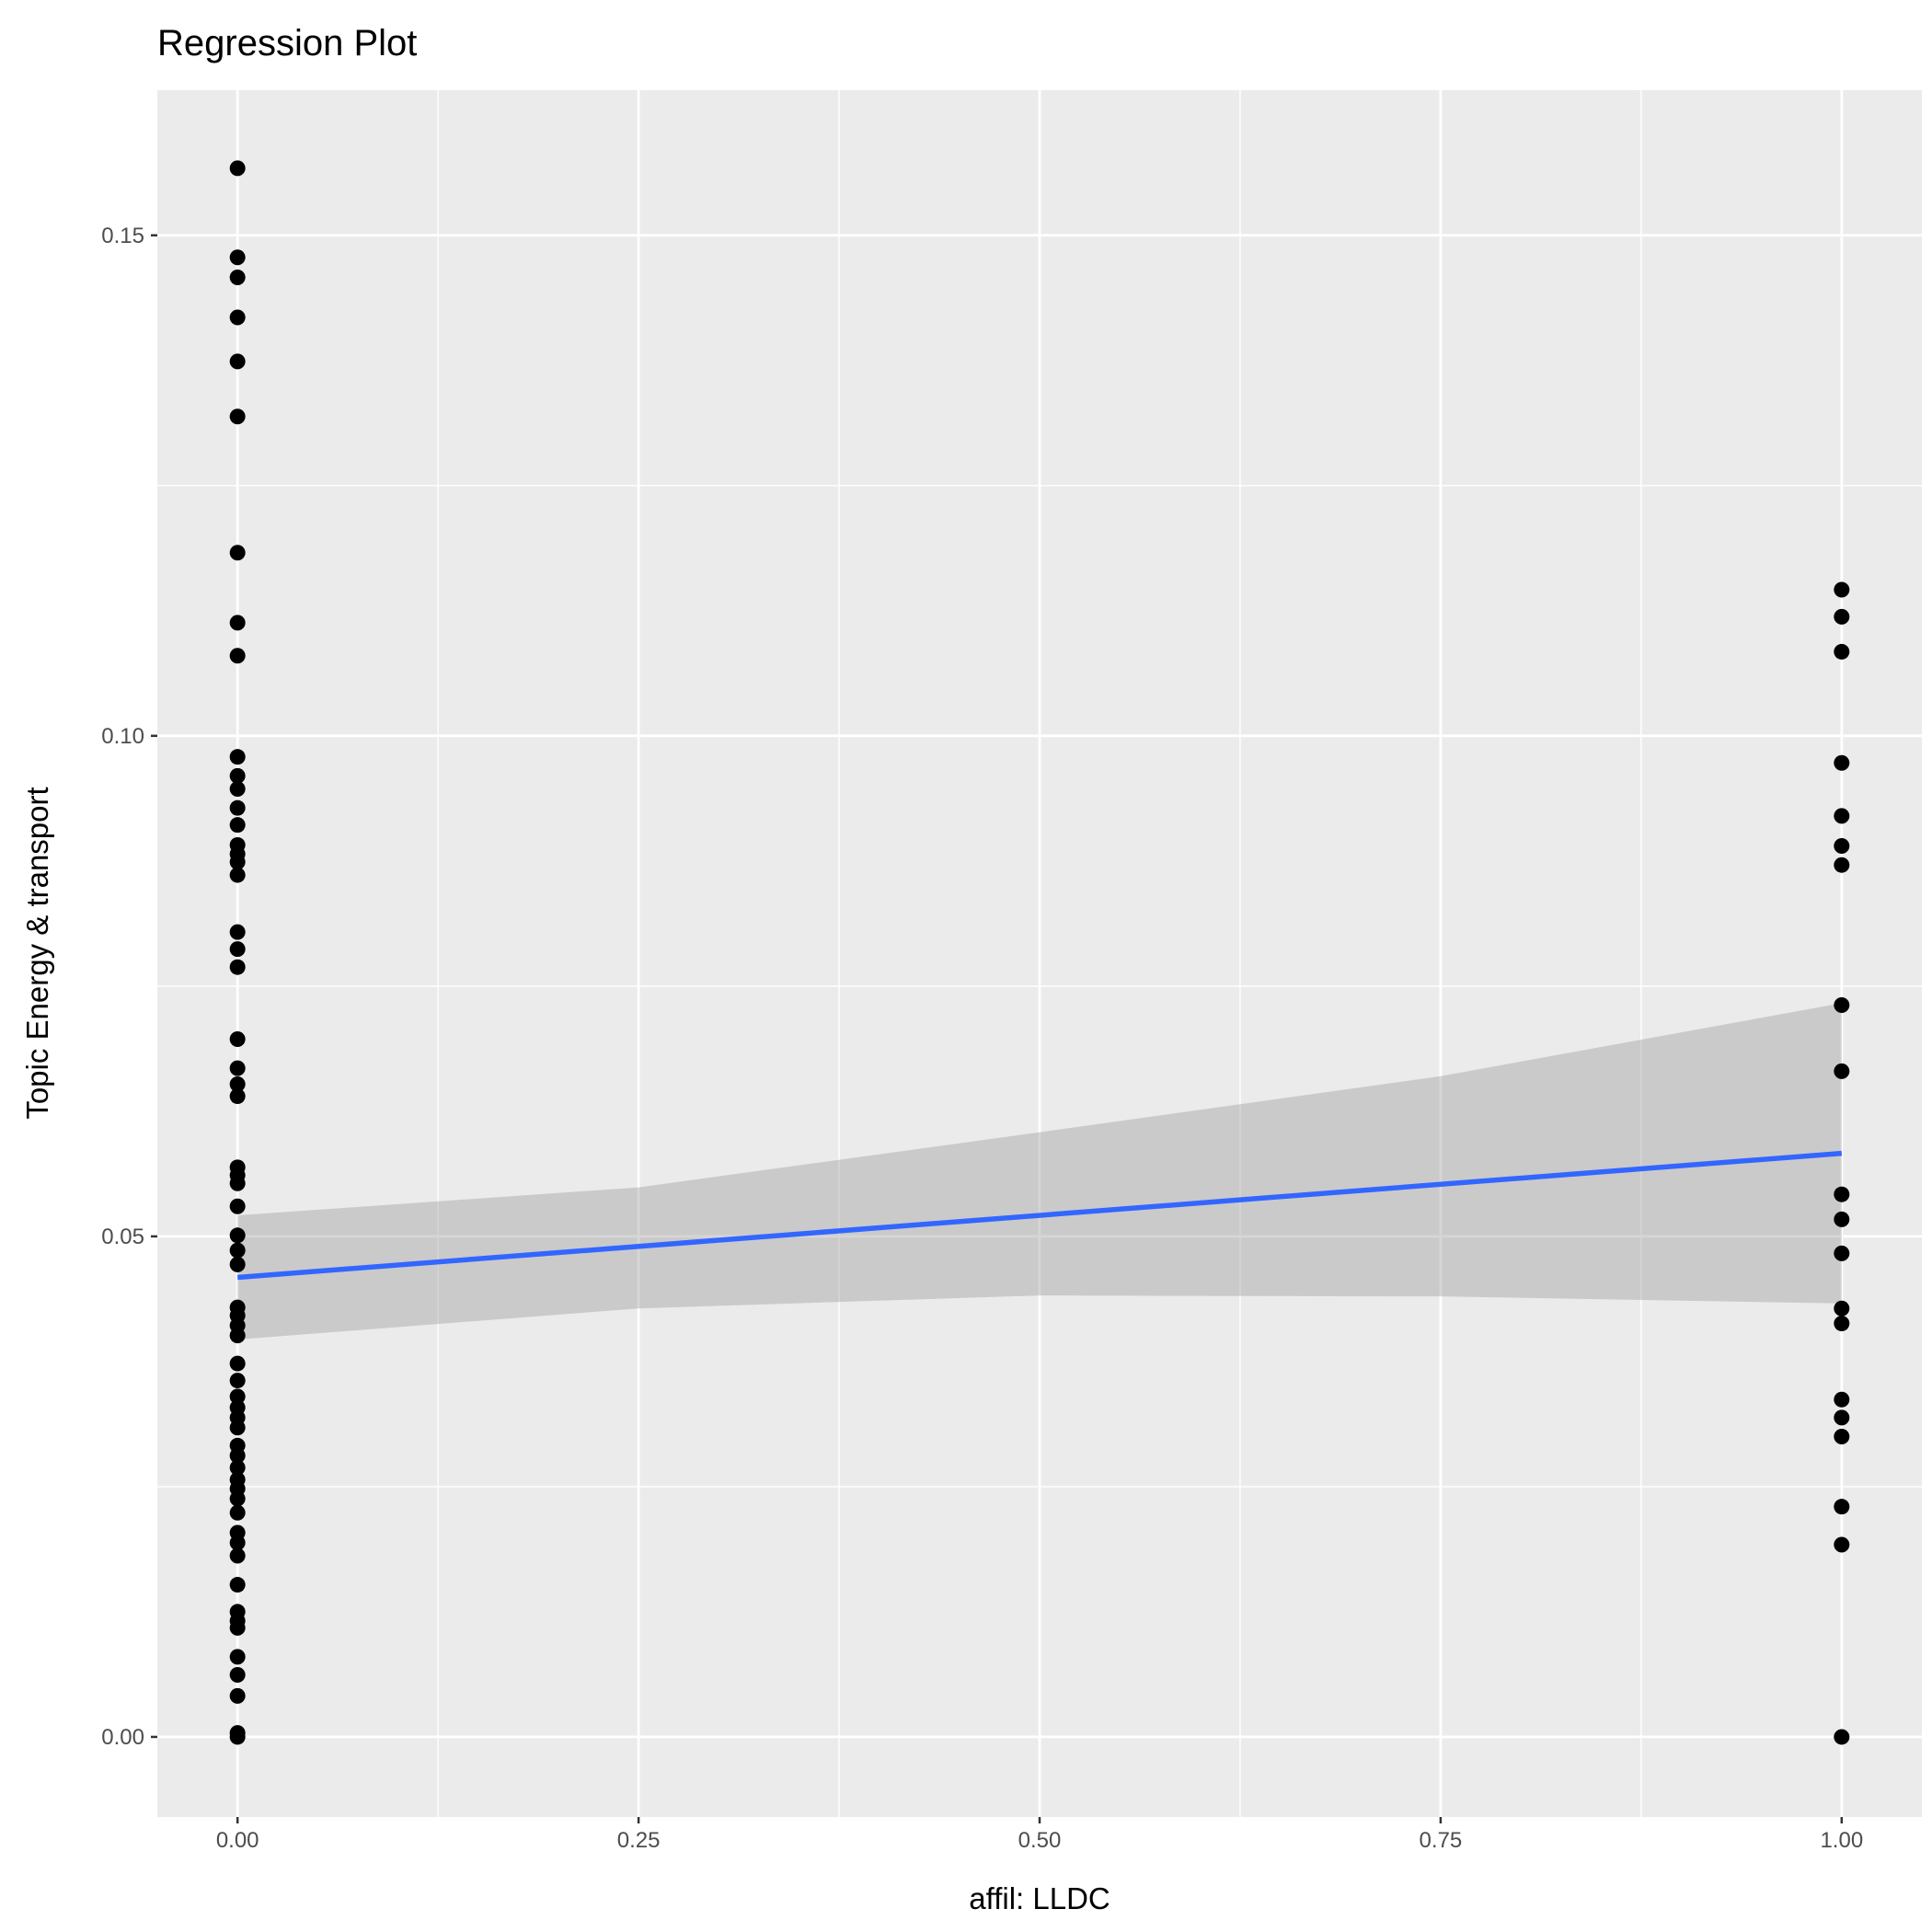  Describe the element at coordinates (237, 1840) in the screenshot. I see `x-tick-label: 0.00` at that location.